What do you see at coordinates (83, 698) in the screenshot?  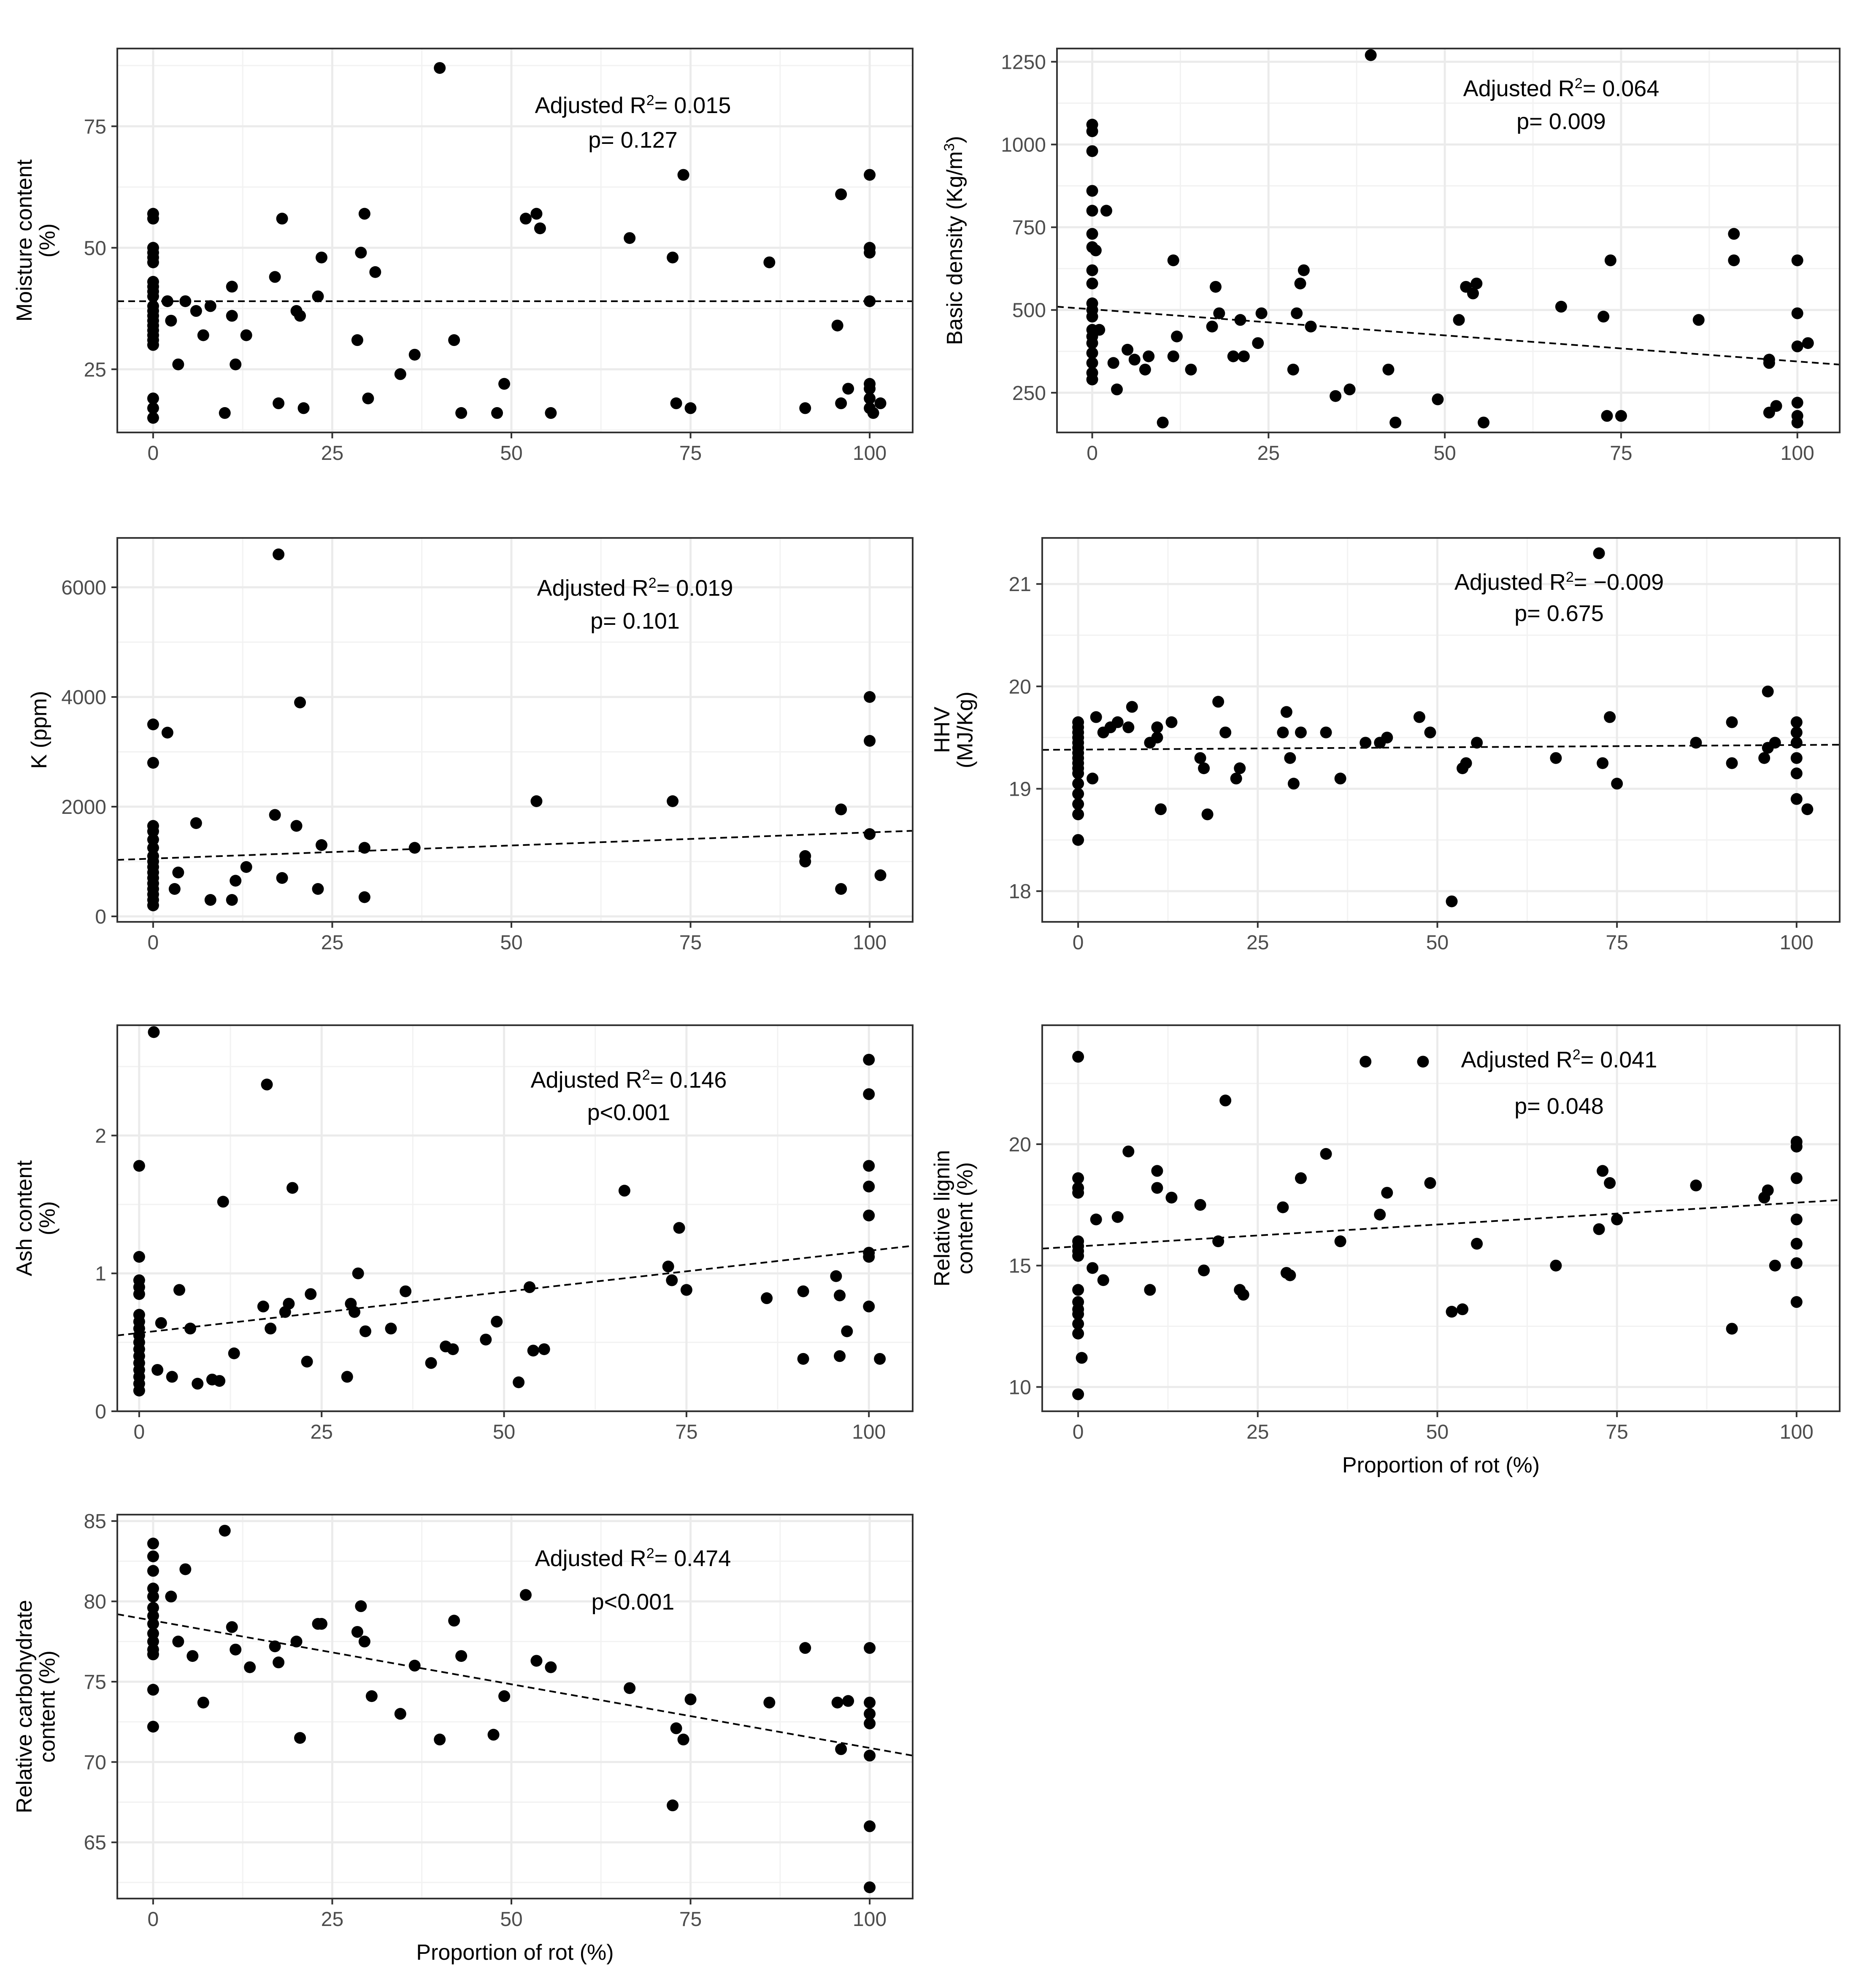 I see `y-tick-label: 4000` at bounding box center [83, 698].